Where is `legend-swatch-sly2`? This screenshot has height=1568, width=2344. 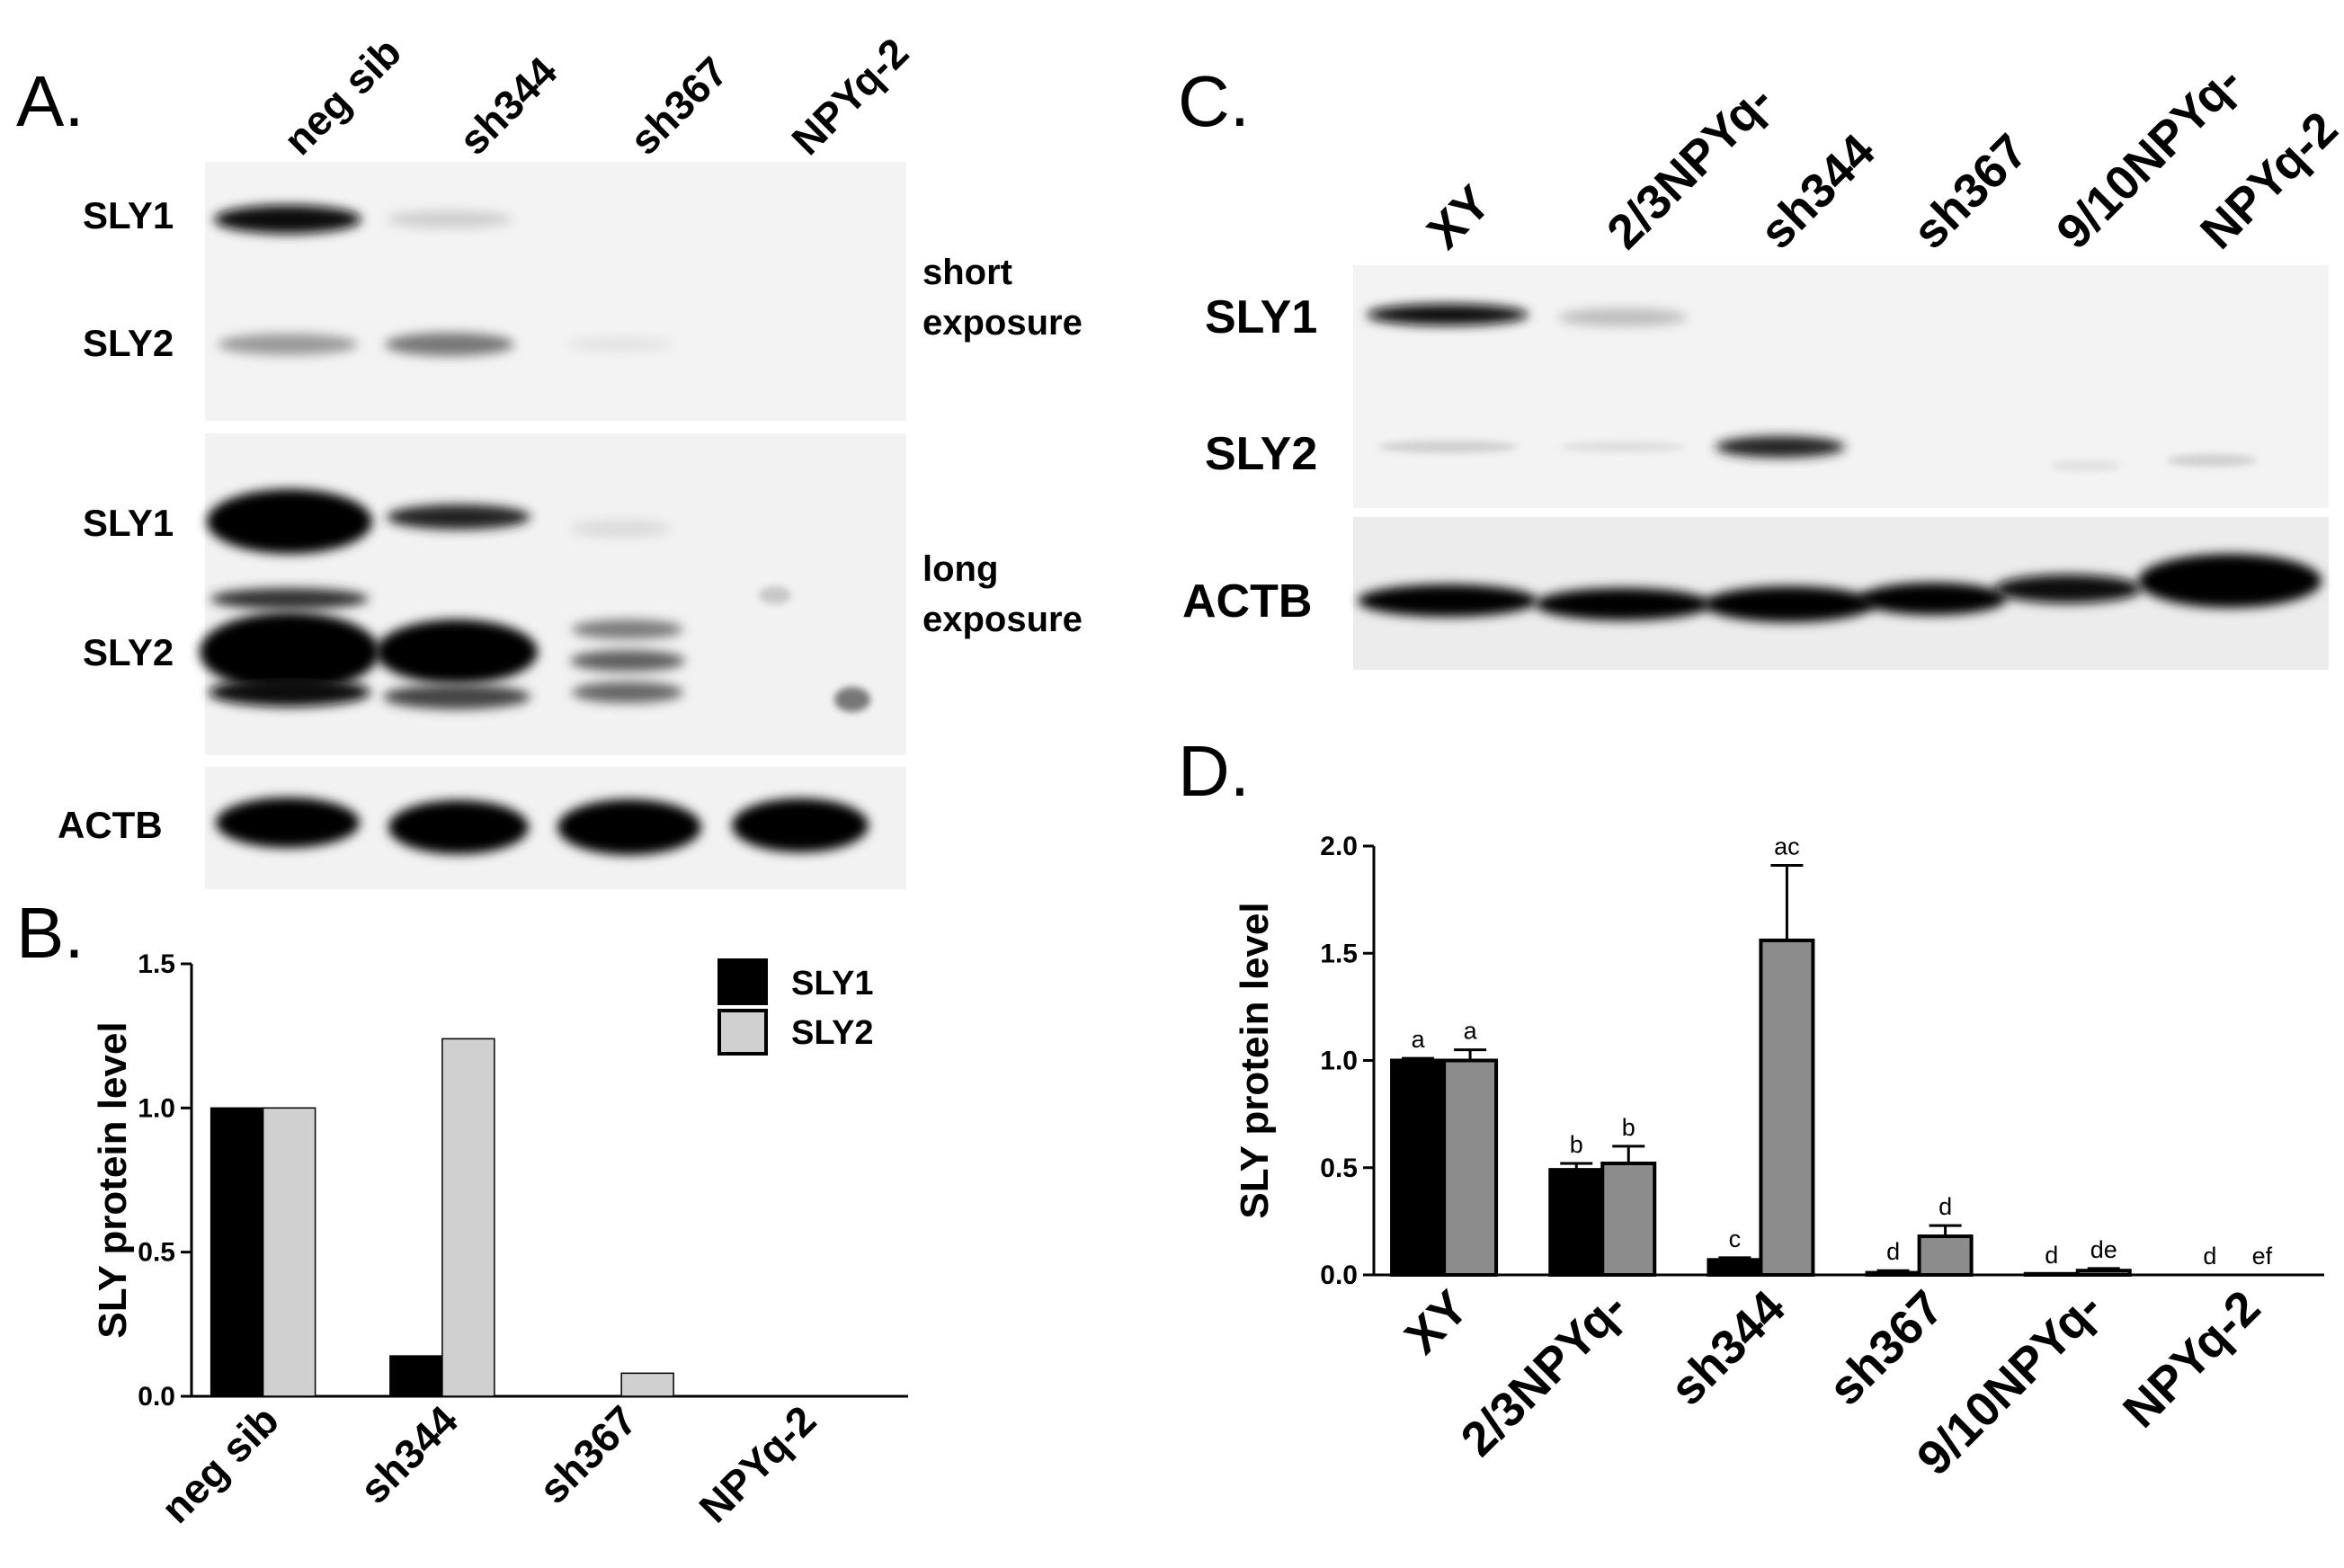
legend-swatch-sly2 is located at coordinates (742, 1032).